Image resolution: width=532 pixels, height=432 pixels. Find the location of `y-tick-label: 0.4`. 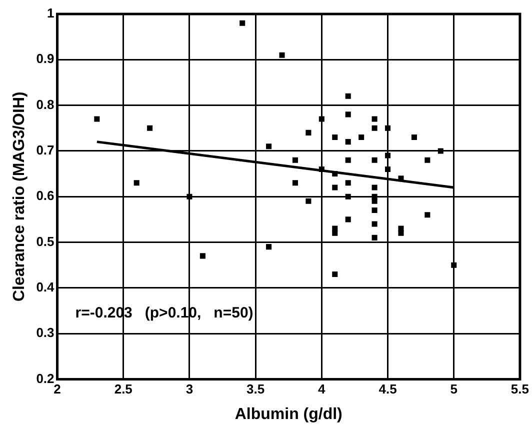

y-tick-label: 0.4 is located at coordinates (46, 286).